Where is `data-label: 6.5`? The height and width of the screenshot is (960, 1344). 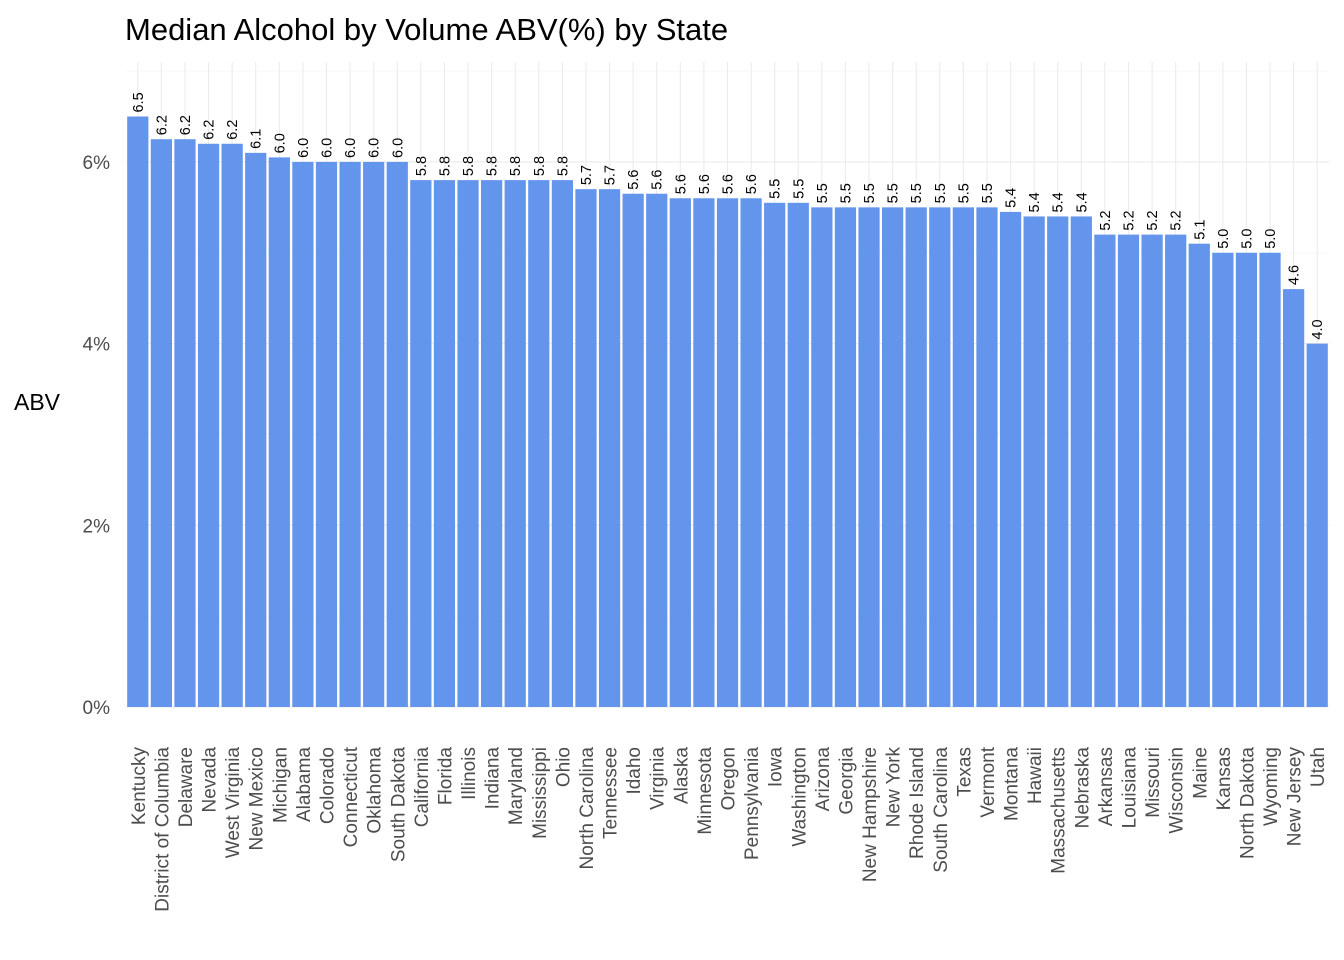
data-label: 6.5 is located at coordinates (139, 102).